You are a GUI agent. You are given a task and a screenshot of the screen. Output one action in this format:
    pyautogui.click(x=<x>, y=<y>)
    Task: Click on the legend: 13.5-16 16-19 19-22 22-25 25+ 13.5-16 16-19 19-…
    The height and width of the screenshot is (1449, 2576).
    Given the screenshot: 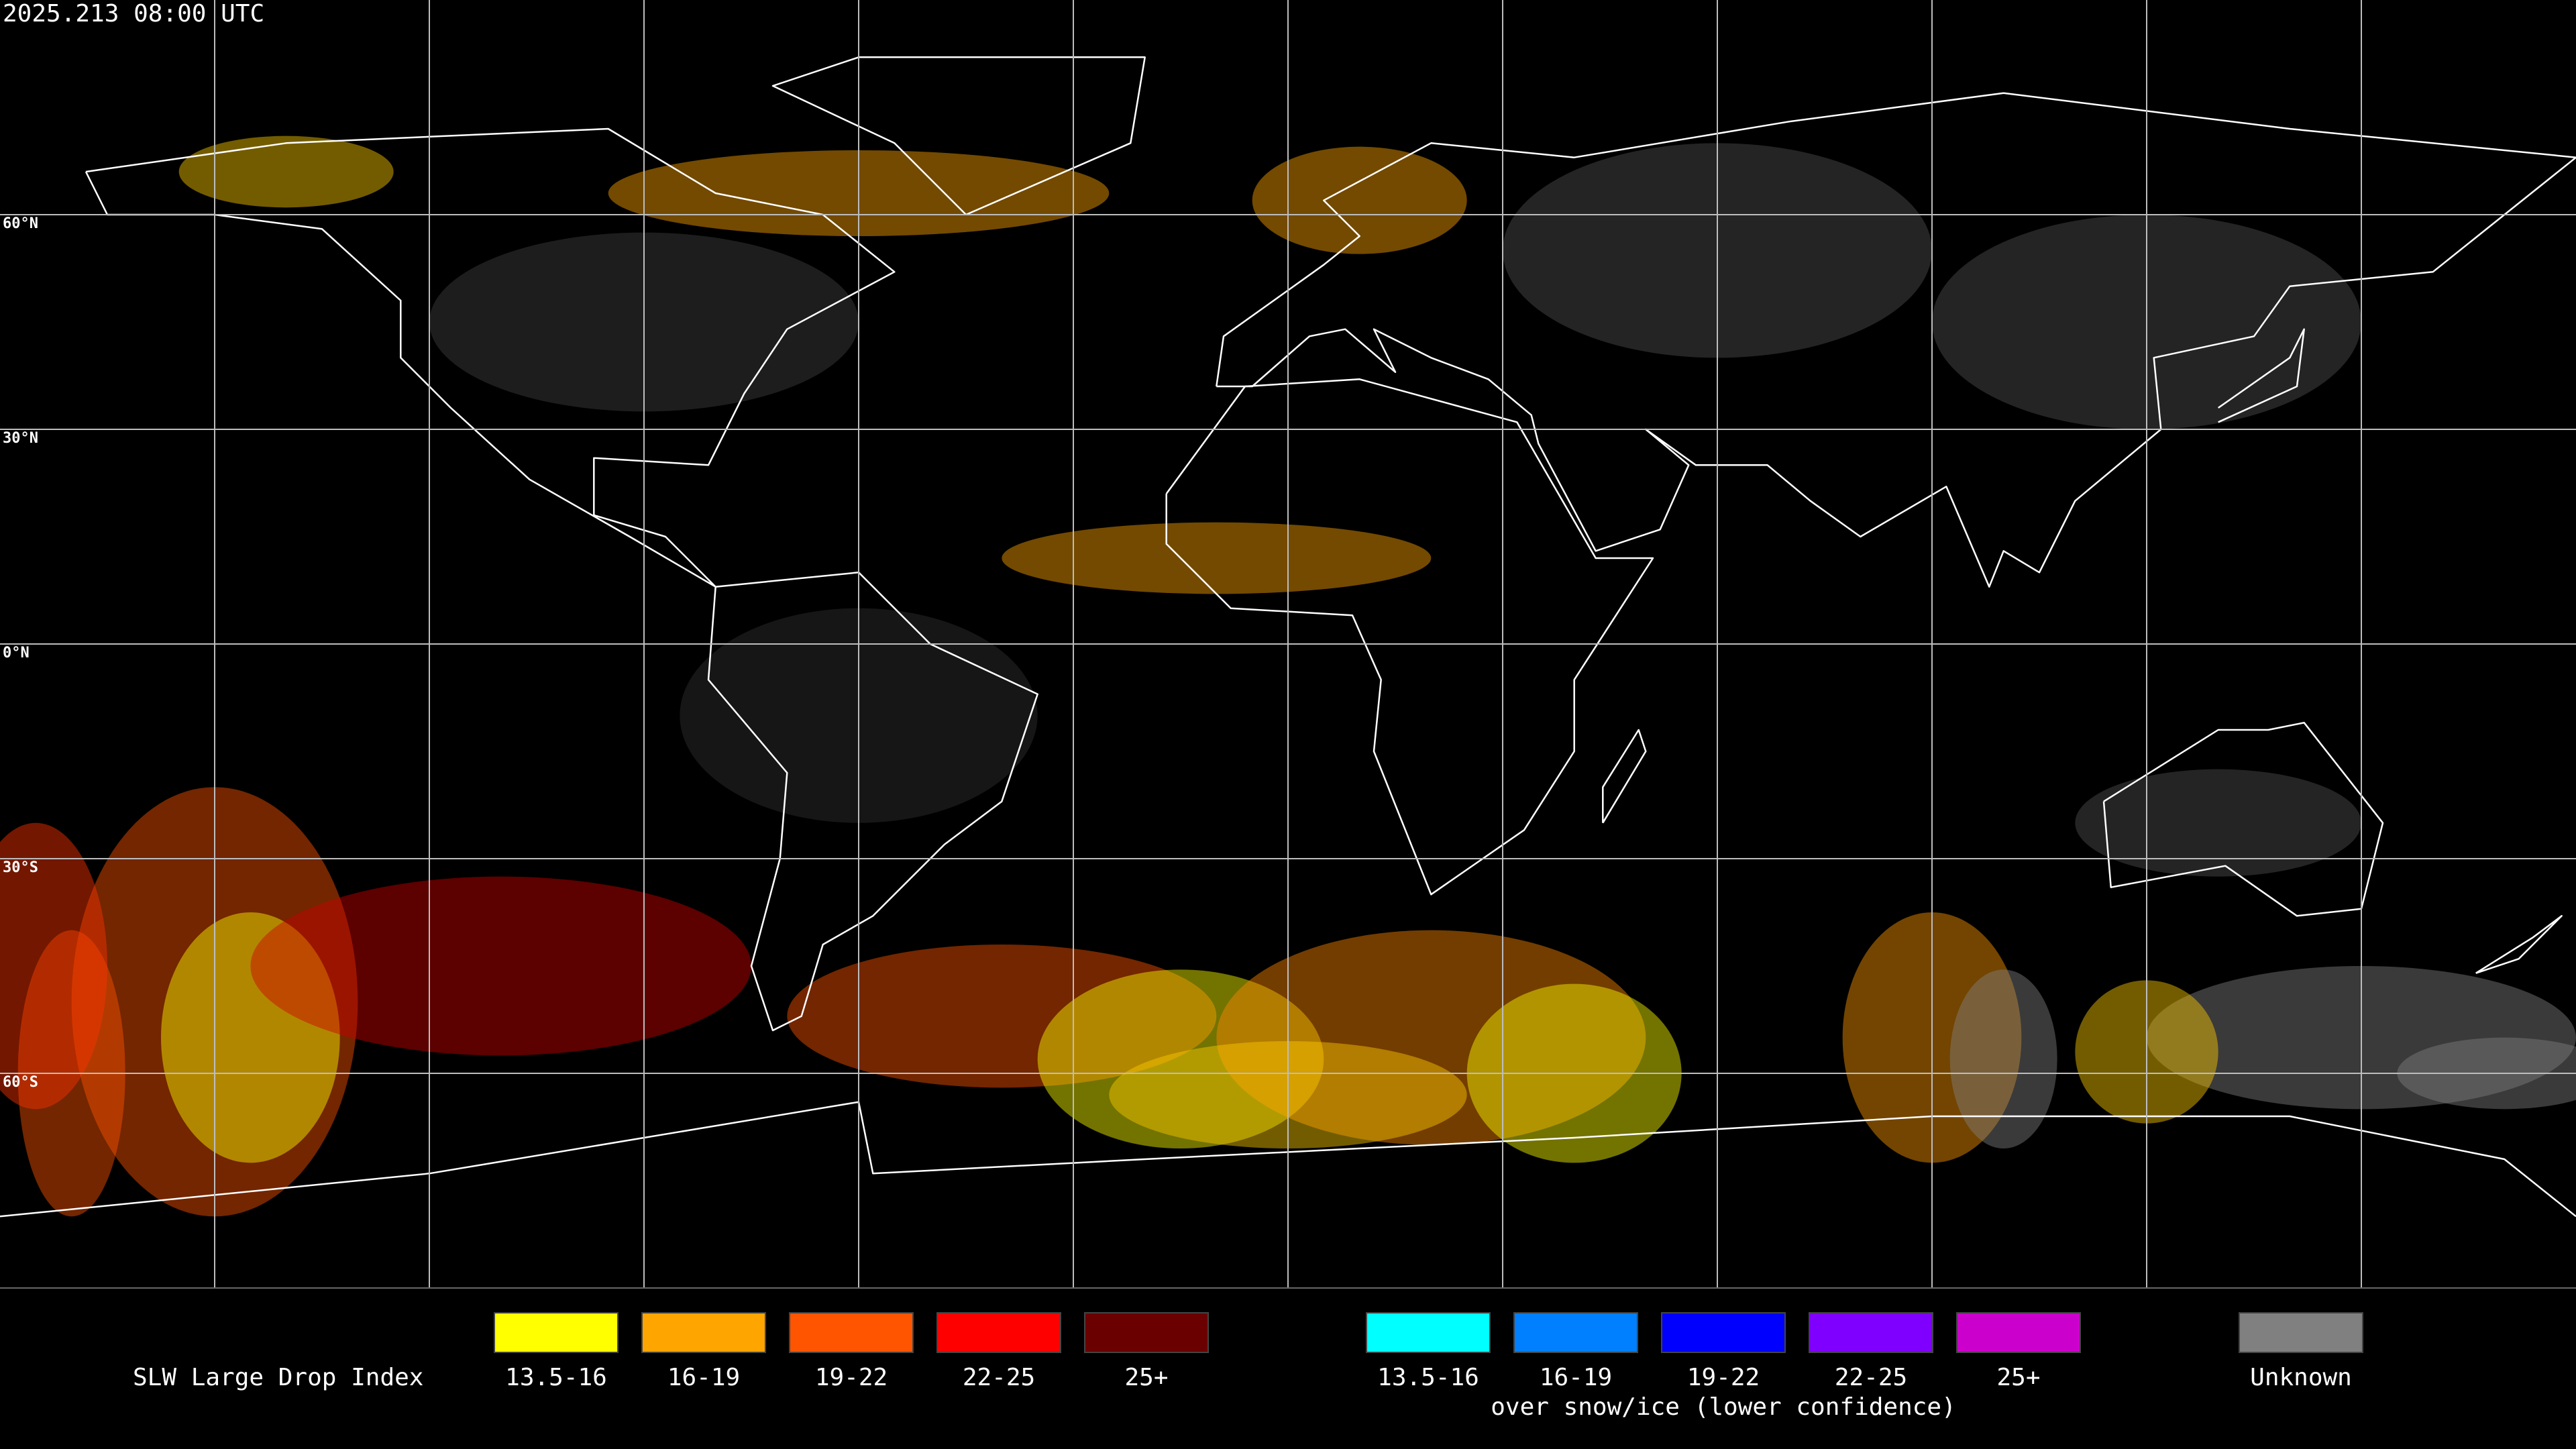 What is the action you would take?
    pyautogui.click(x=1428, y=1351)
    